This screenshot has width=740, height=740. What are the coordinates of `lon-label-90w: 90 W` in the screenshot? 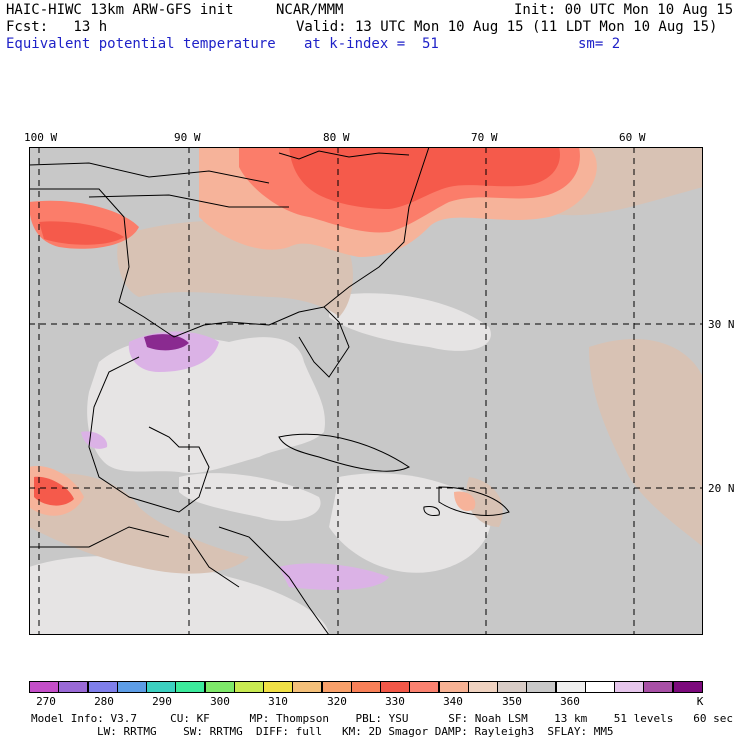 It's located at (187, 137).